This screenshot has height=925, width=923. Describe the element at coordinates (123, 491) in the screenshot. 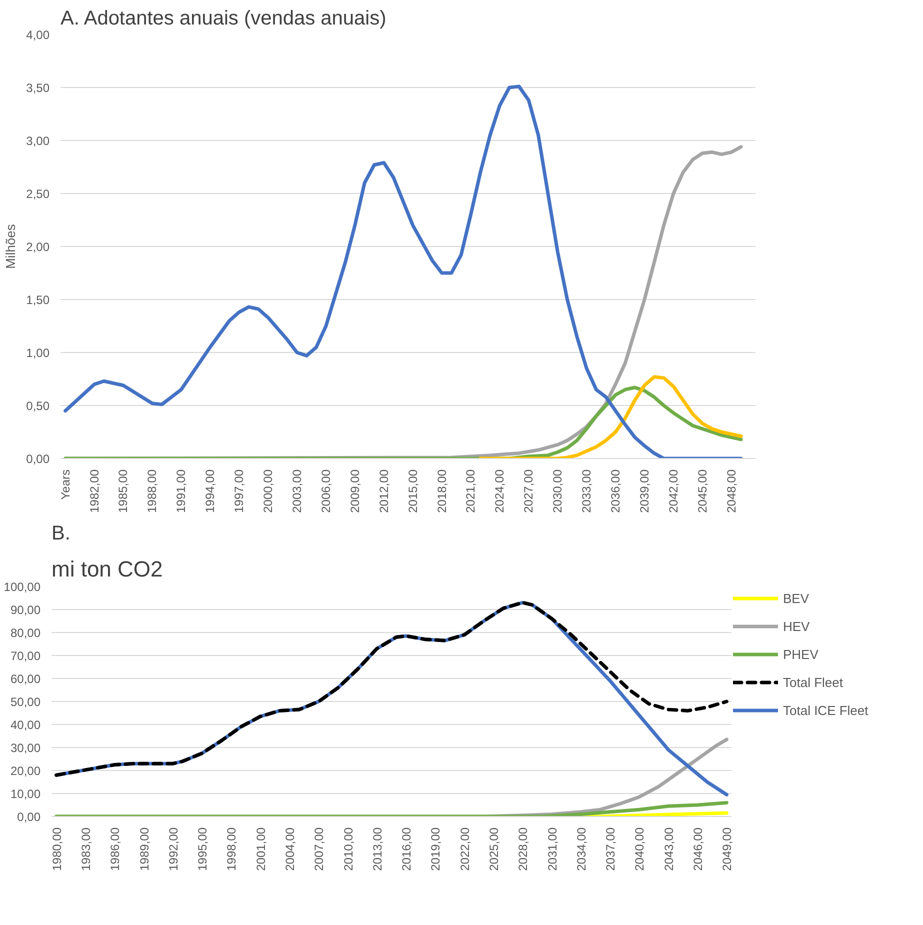

I see `x-tick-label: 1985,00` at that location.